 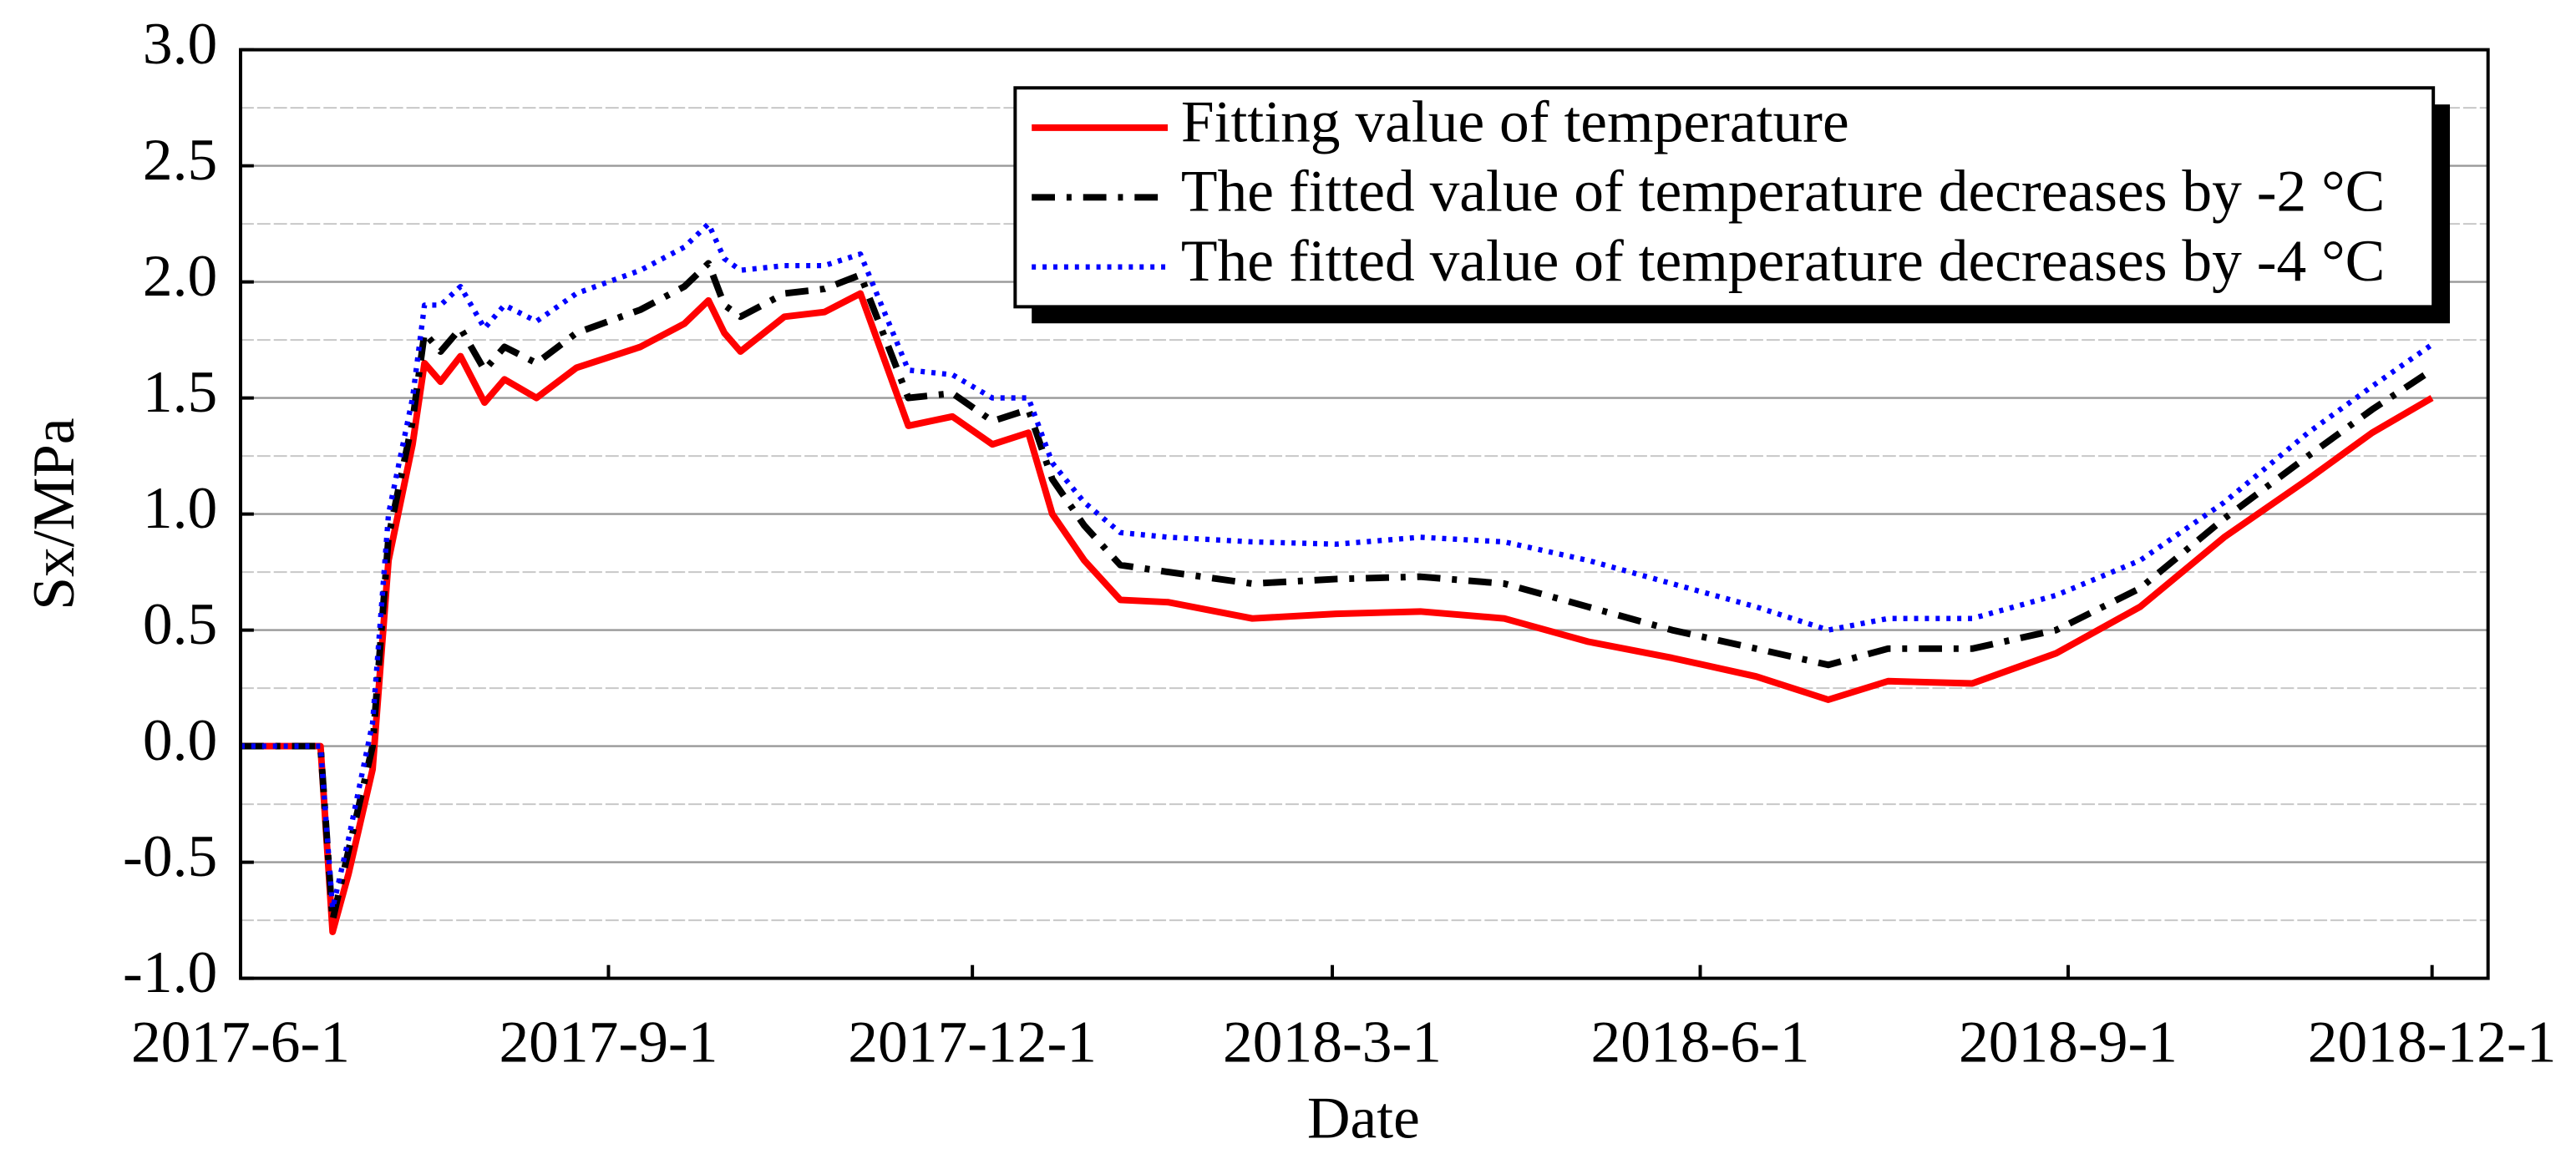 I want to click on legend-box, so click(x=1724, y=197).